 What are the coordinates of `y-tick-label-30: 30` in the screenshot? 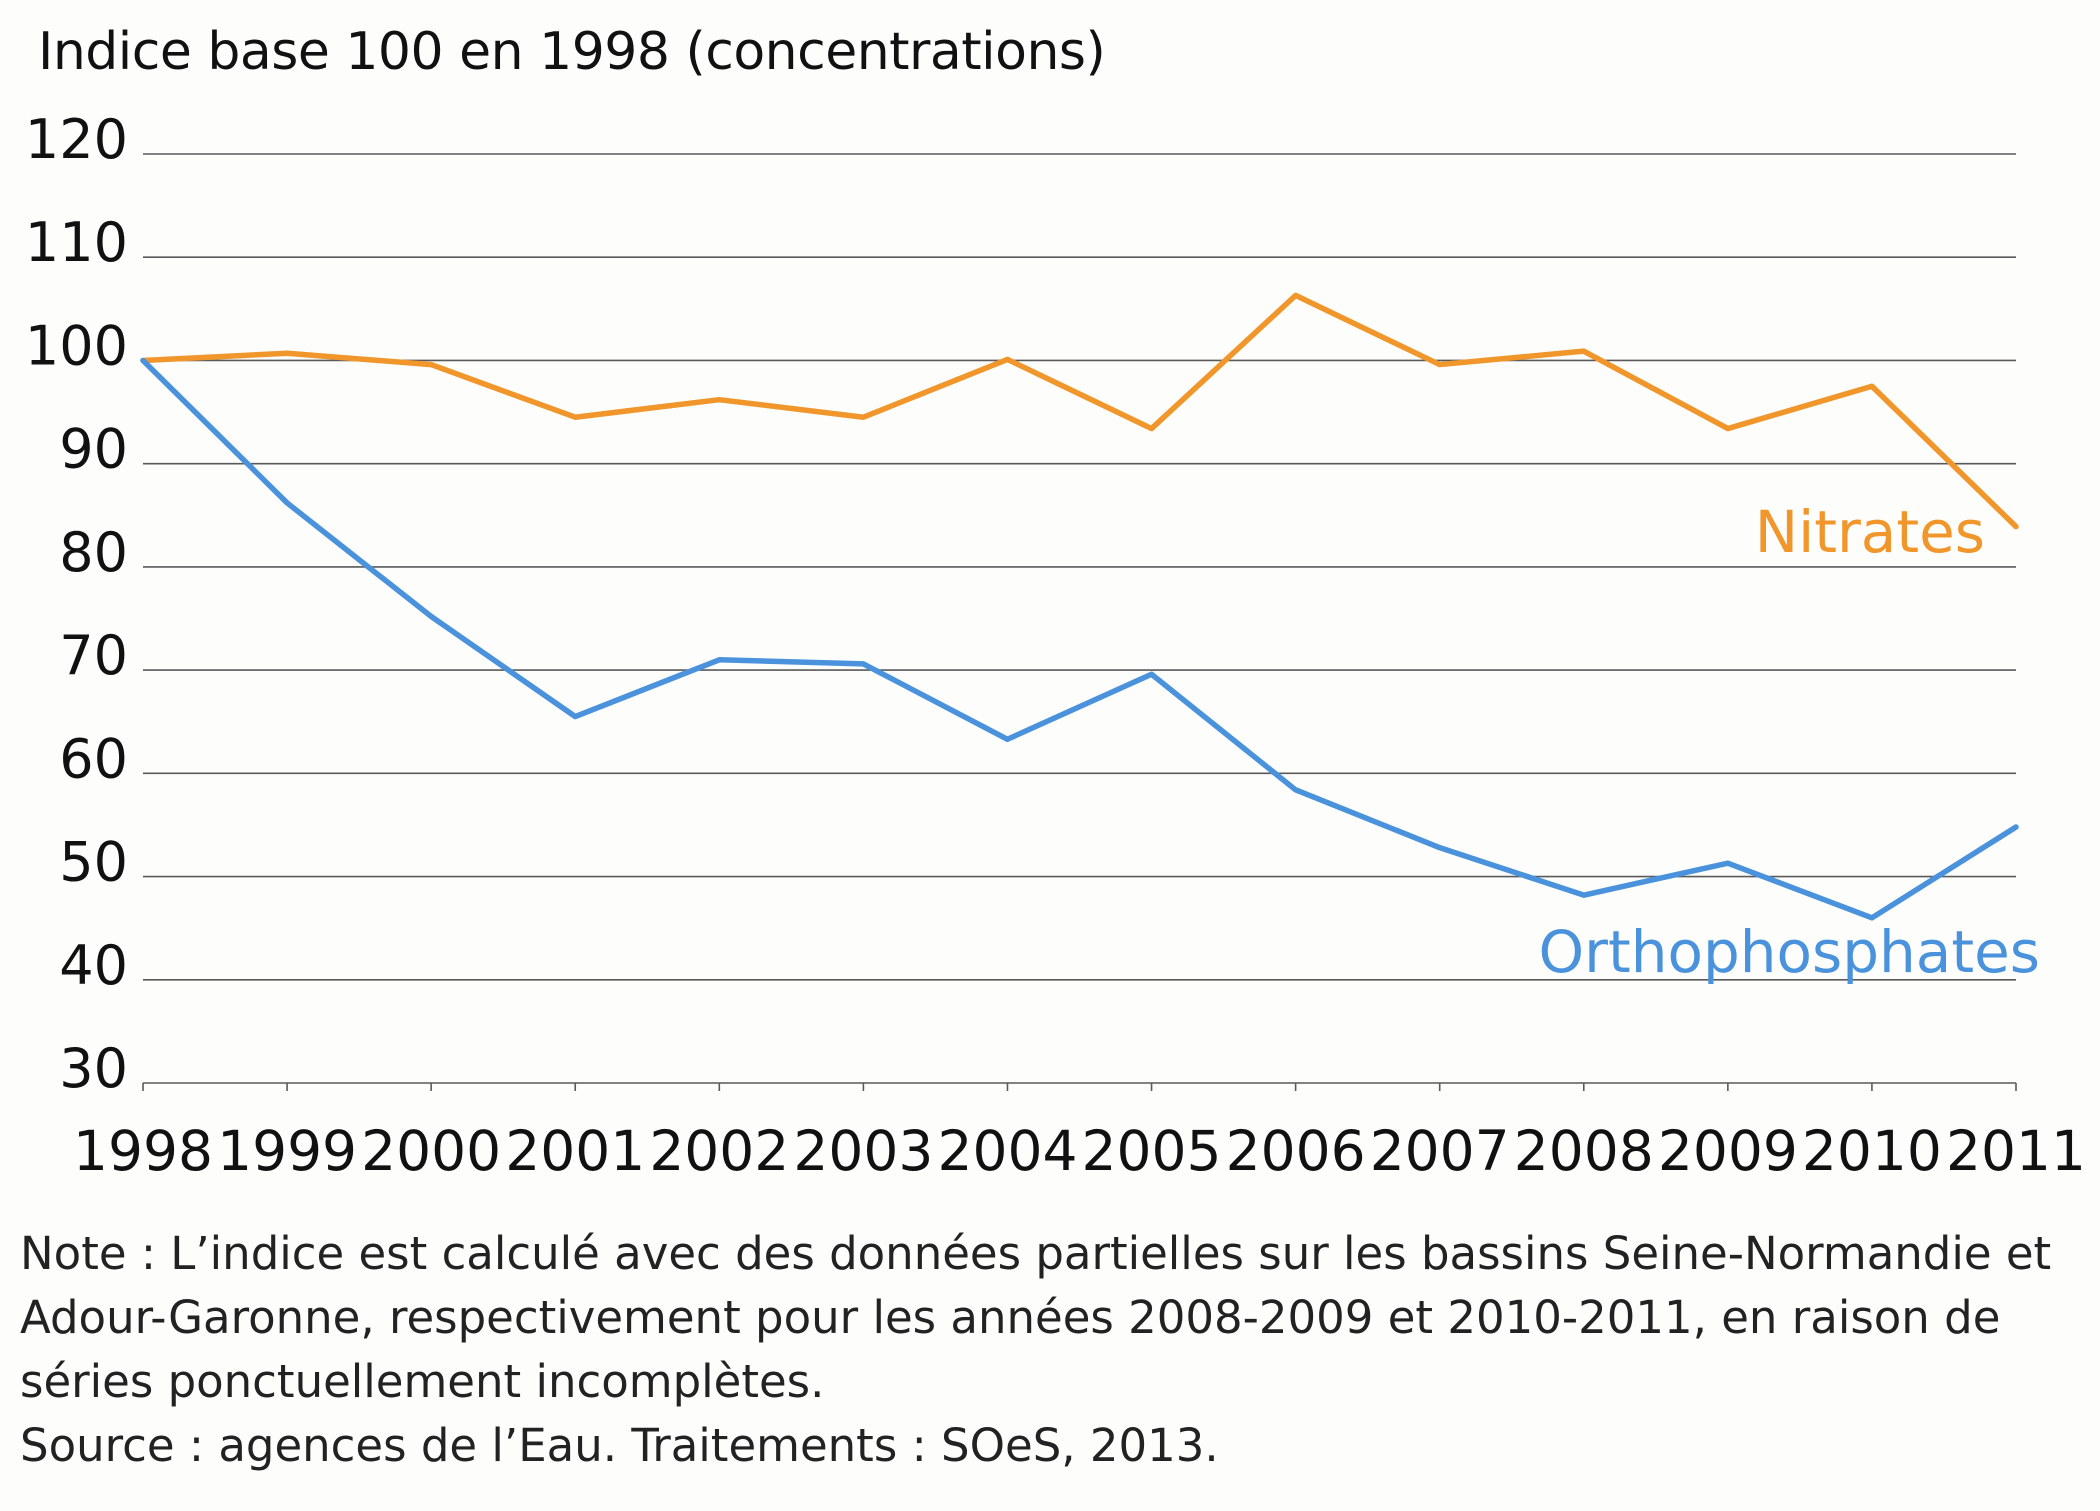 It's located at (93, 1068).